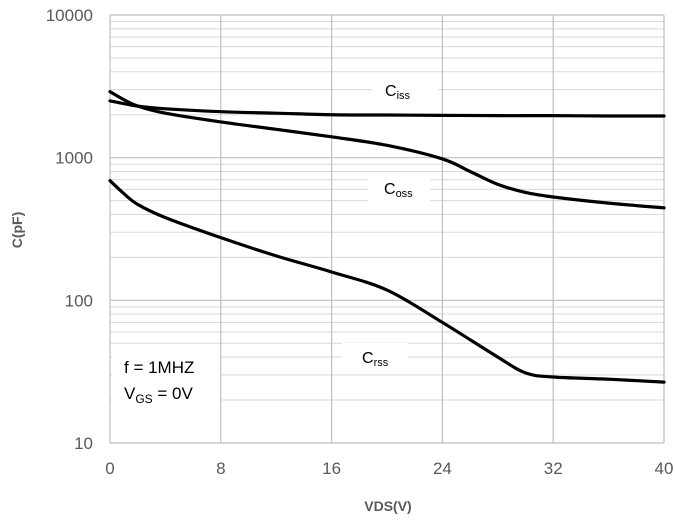  I want to click on test-conditions-annotation: f = 1MHZ VGS = 0V, so click(166, 378).